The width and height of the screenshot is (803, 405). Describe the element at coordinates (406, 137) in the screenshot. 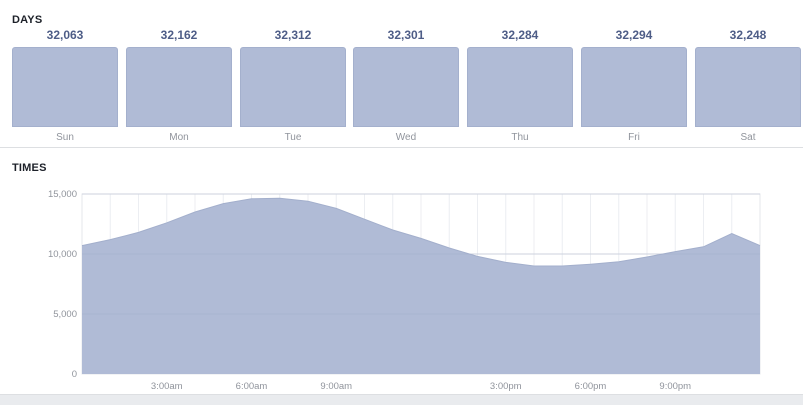

I see `day-label: Wed` at that location.